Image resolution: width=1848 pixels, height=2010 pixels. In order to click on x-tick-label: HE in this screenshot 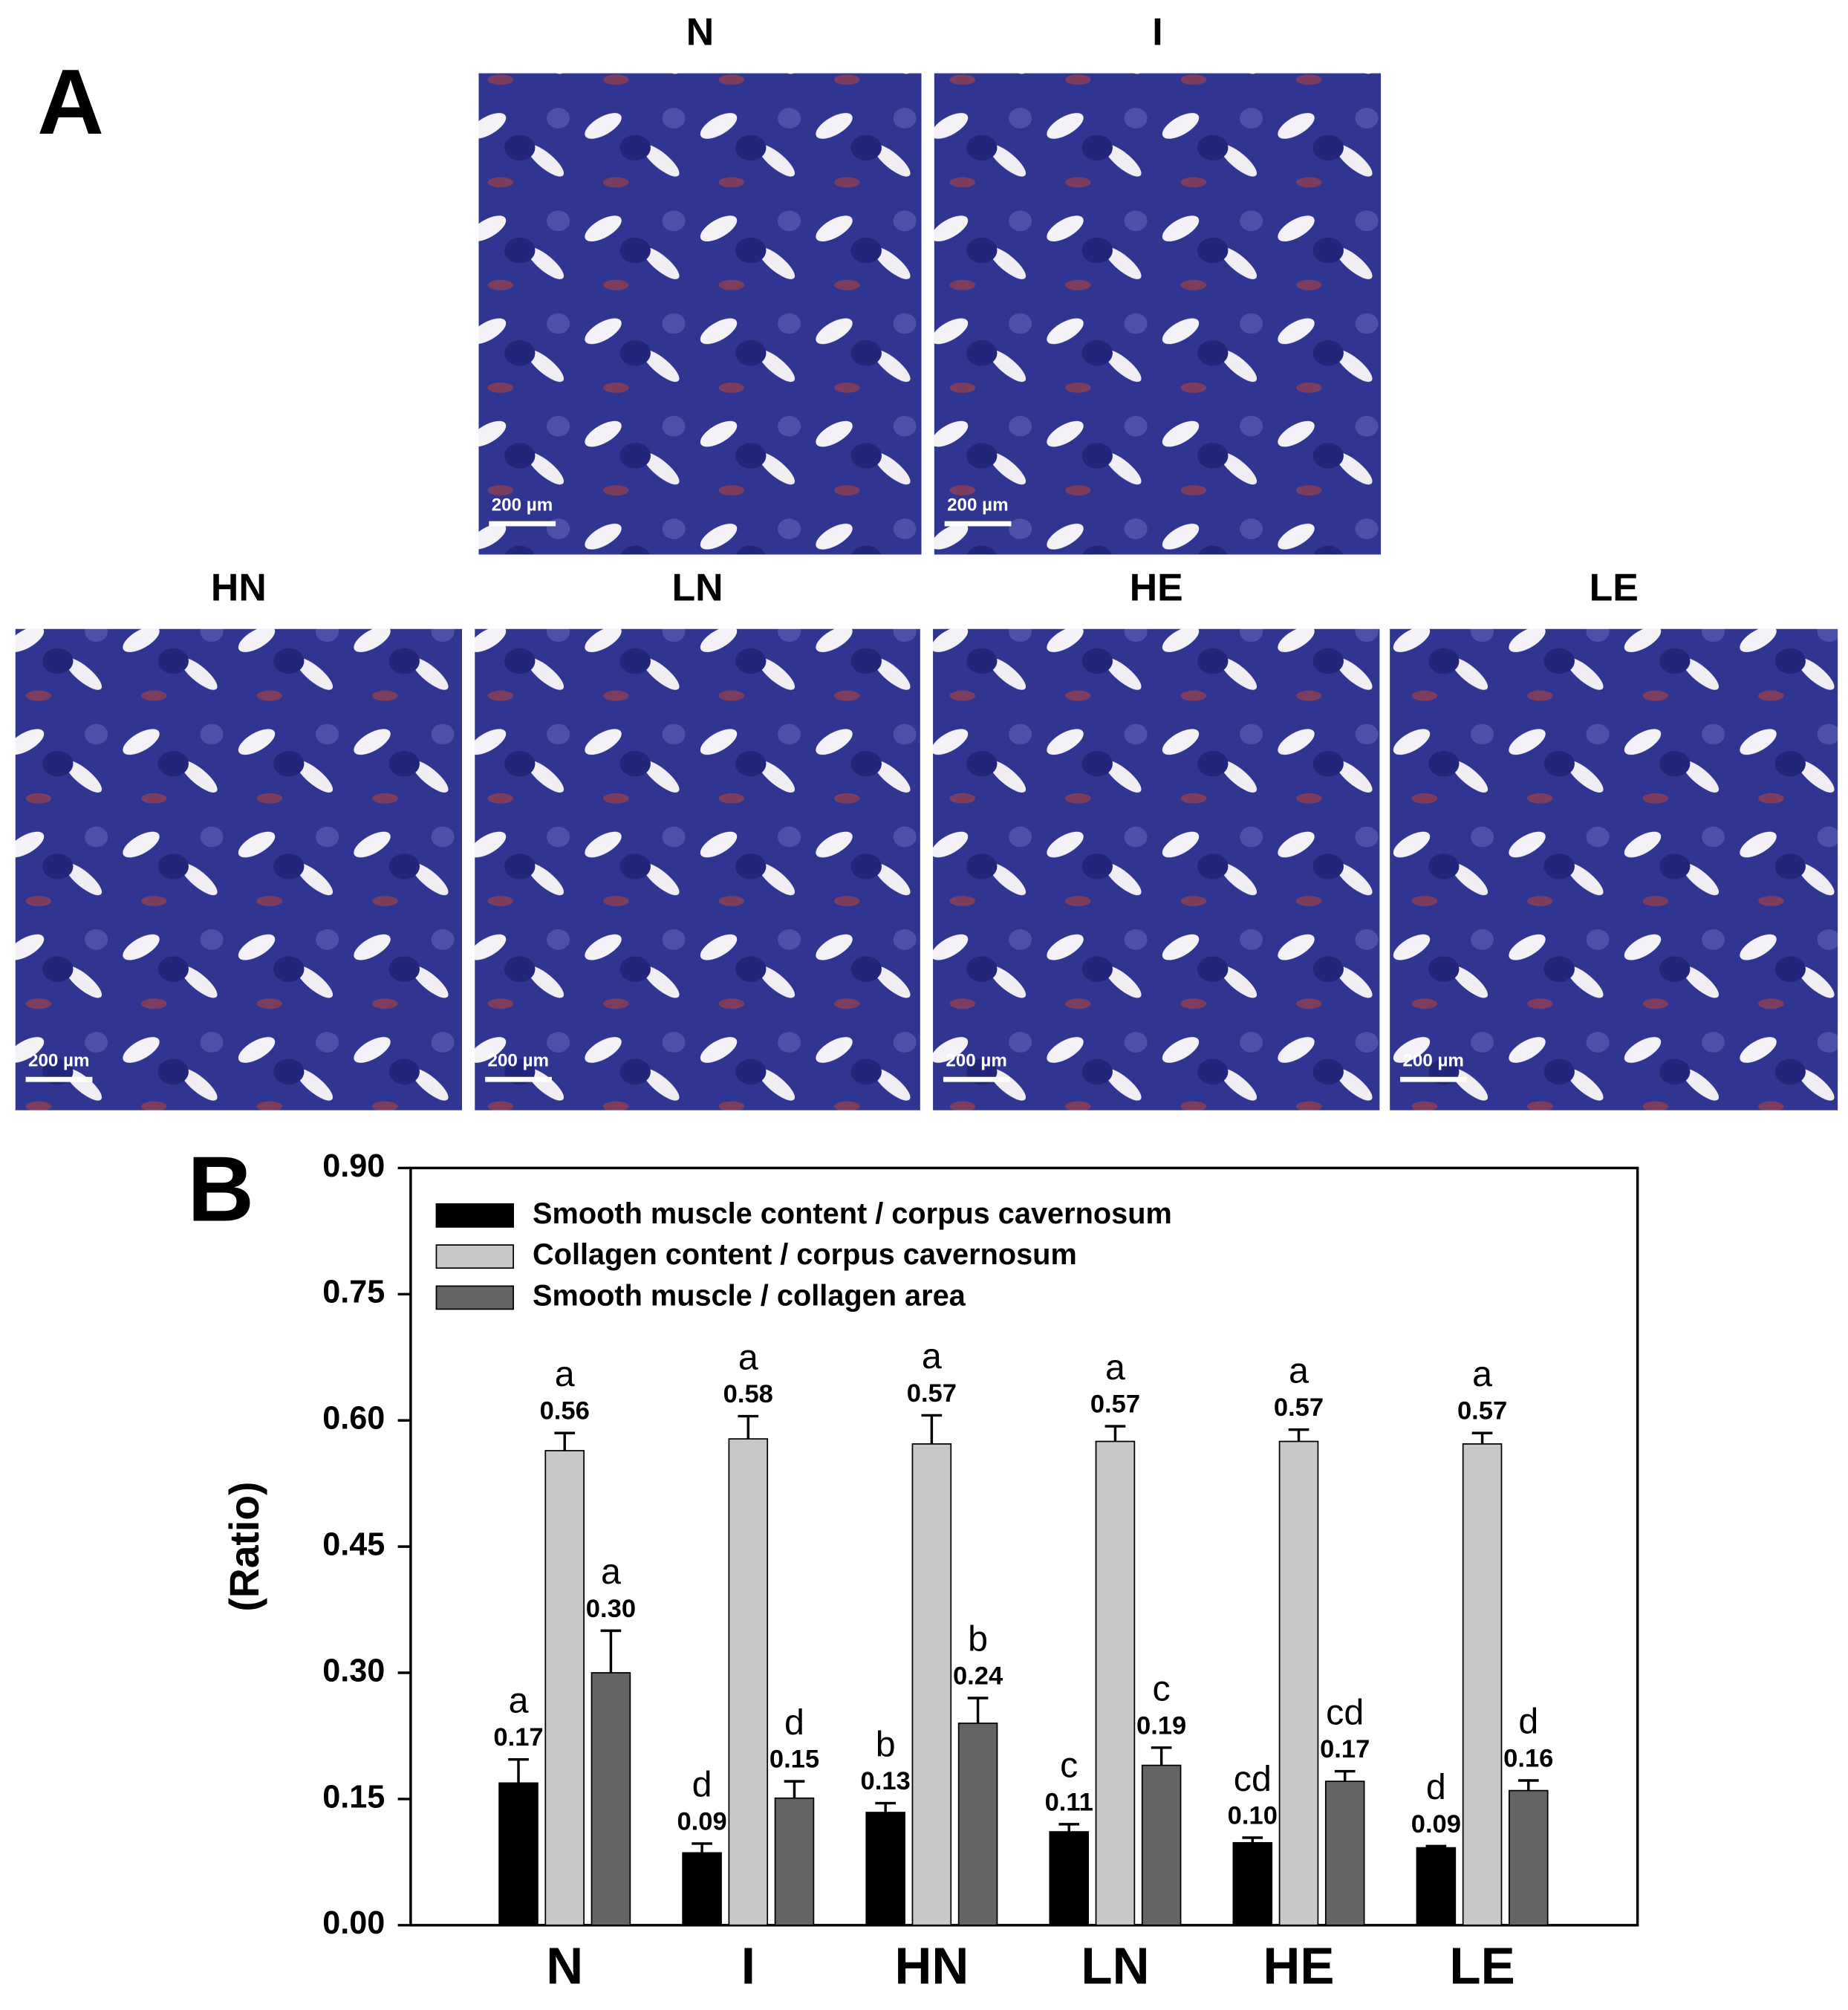, I will do `click(1299, 1966)`.